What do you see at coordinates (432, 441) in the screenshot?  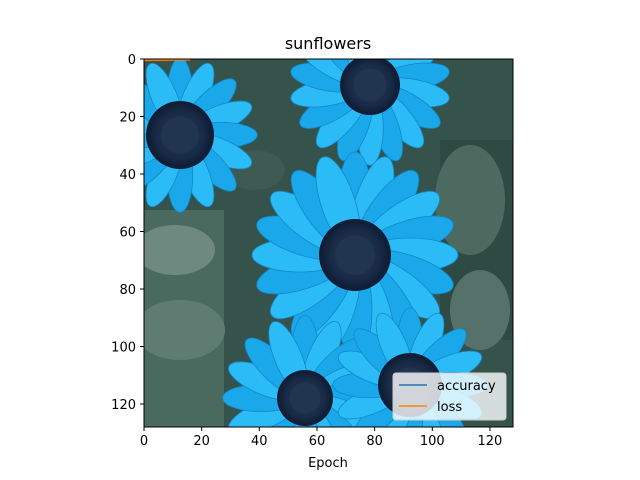 I see `x-tick-label: 100` at bounding box center [432, 441].